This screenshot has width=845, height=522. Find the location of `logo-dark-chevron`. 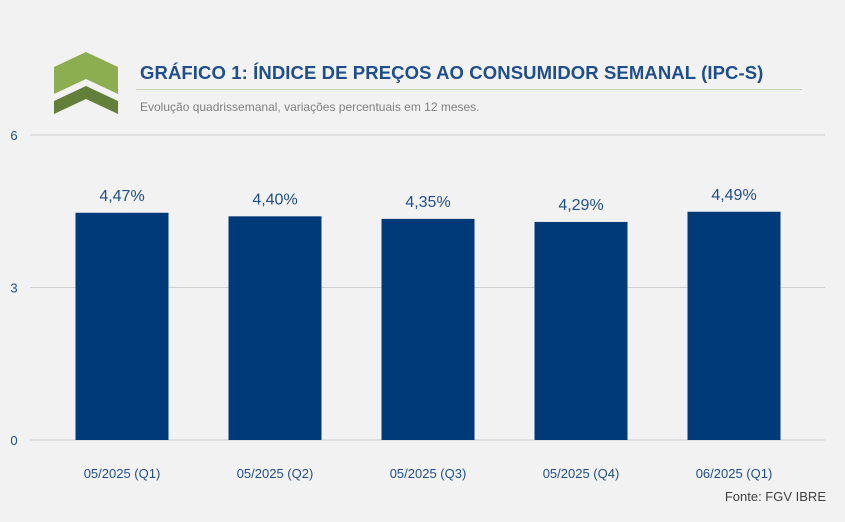

logo-dark-chevron is located at coordinates (86, 100).